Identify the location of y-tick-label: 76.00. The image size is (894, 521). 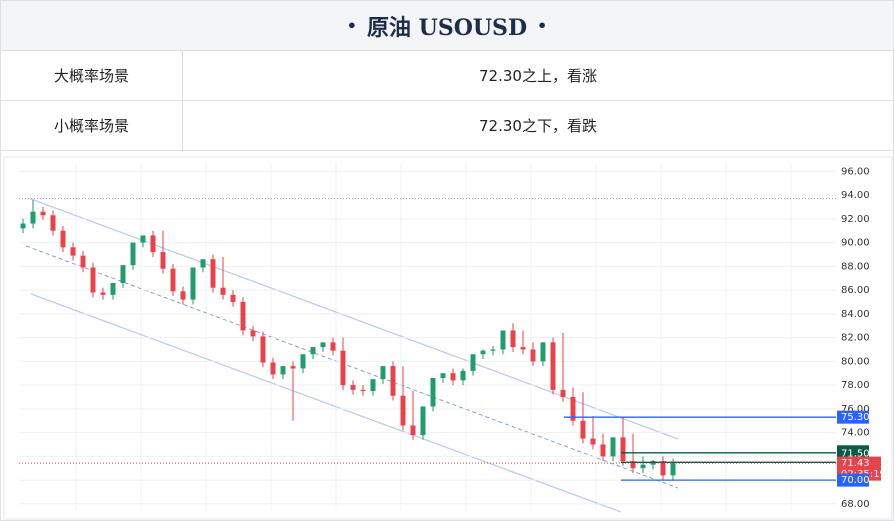
(855, 409).